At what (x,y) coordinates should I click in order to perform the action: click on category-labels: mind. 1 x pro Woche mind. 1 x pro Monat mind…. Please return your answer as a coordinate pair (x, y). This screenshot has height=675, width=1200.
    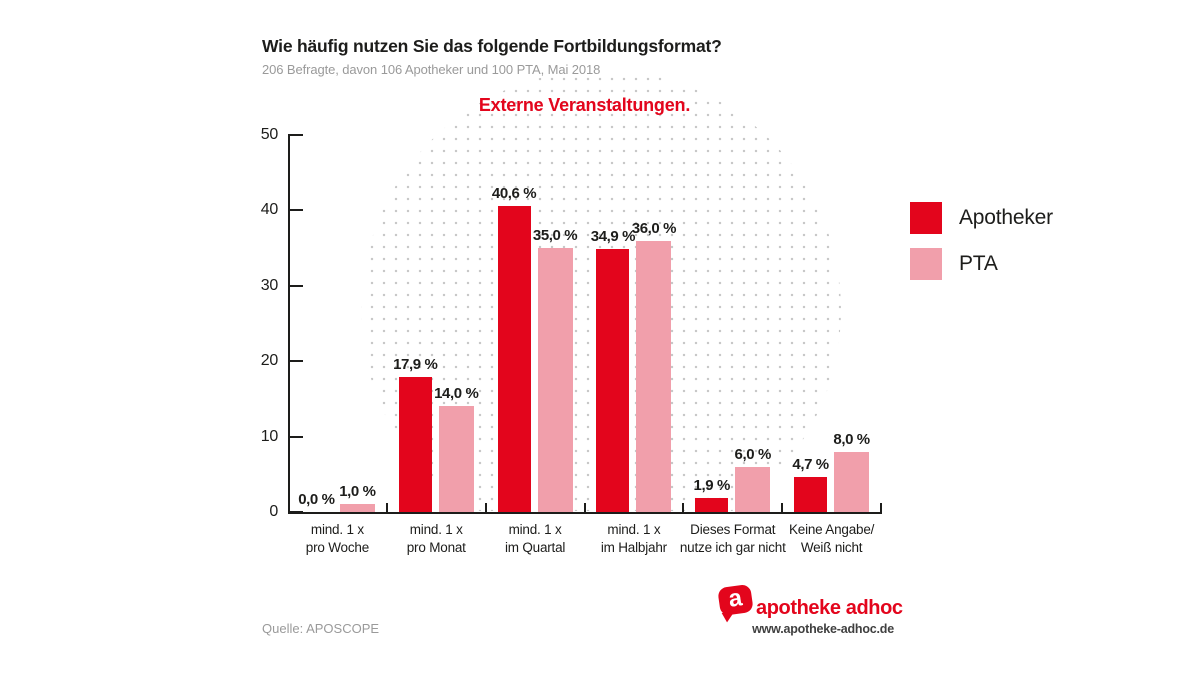
    Looking at the image, I should click on (584, 541).